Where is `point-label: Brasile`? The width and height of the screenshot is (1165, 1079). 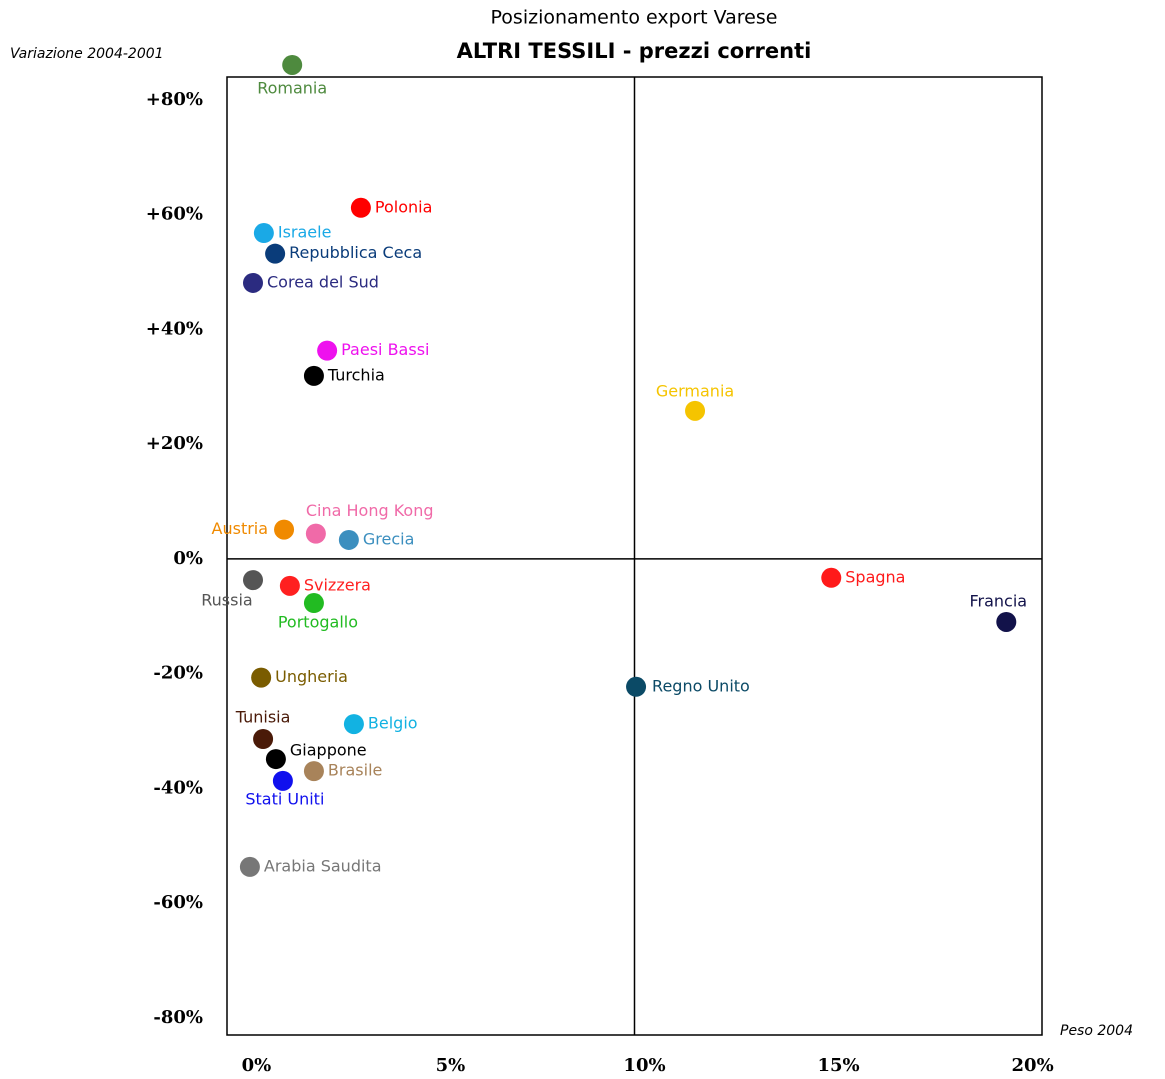 point-label: Brasile is located at coordinates (355, 770).